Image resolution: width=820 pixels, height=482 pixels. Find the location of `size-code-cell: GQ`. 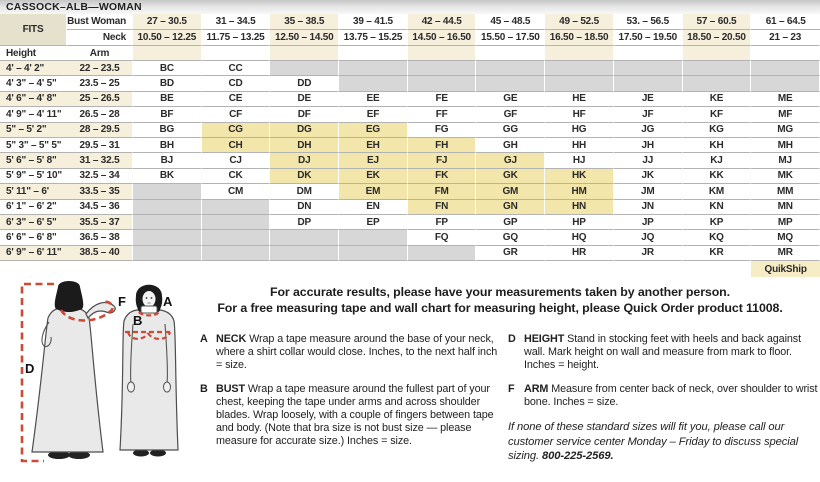

size-code-cell: GQ is located at coordinates (511, 238).